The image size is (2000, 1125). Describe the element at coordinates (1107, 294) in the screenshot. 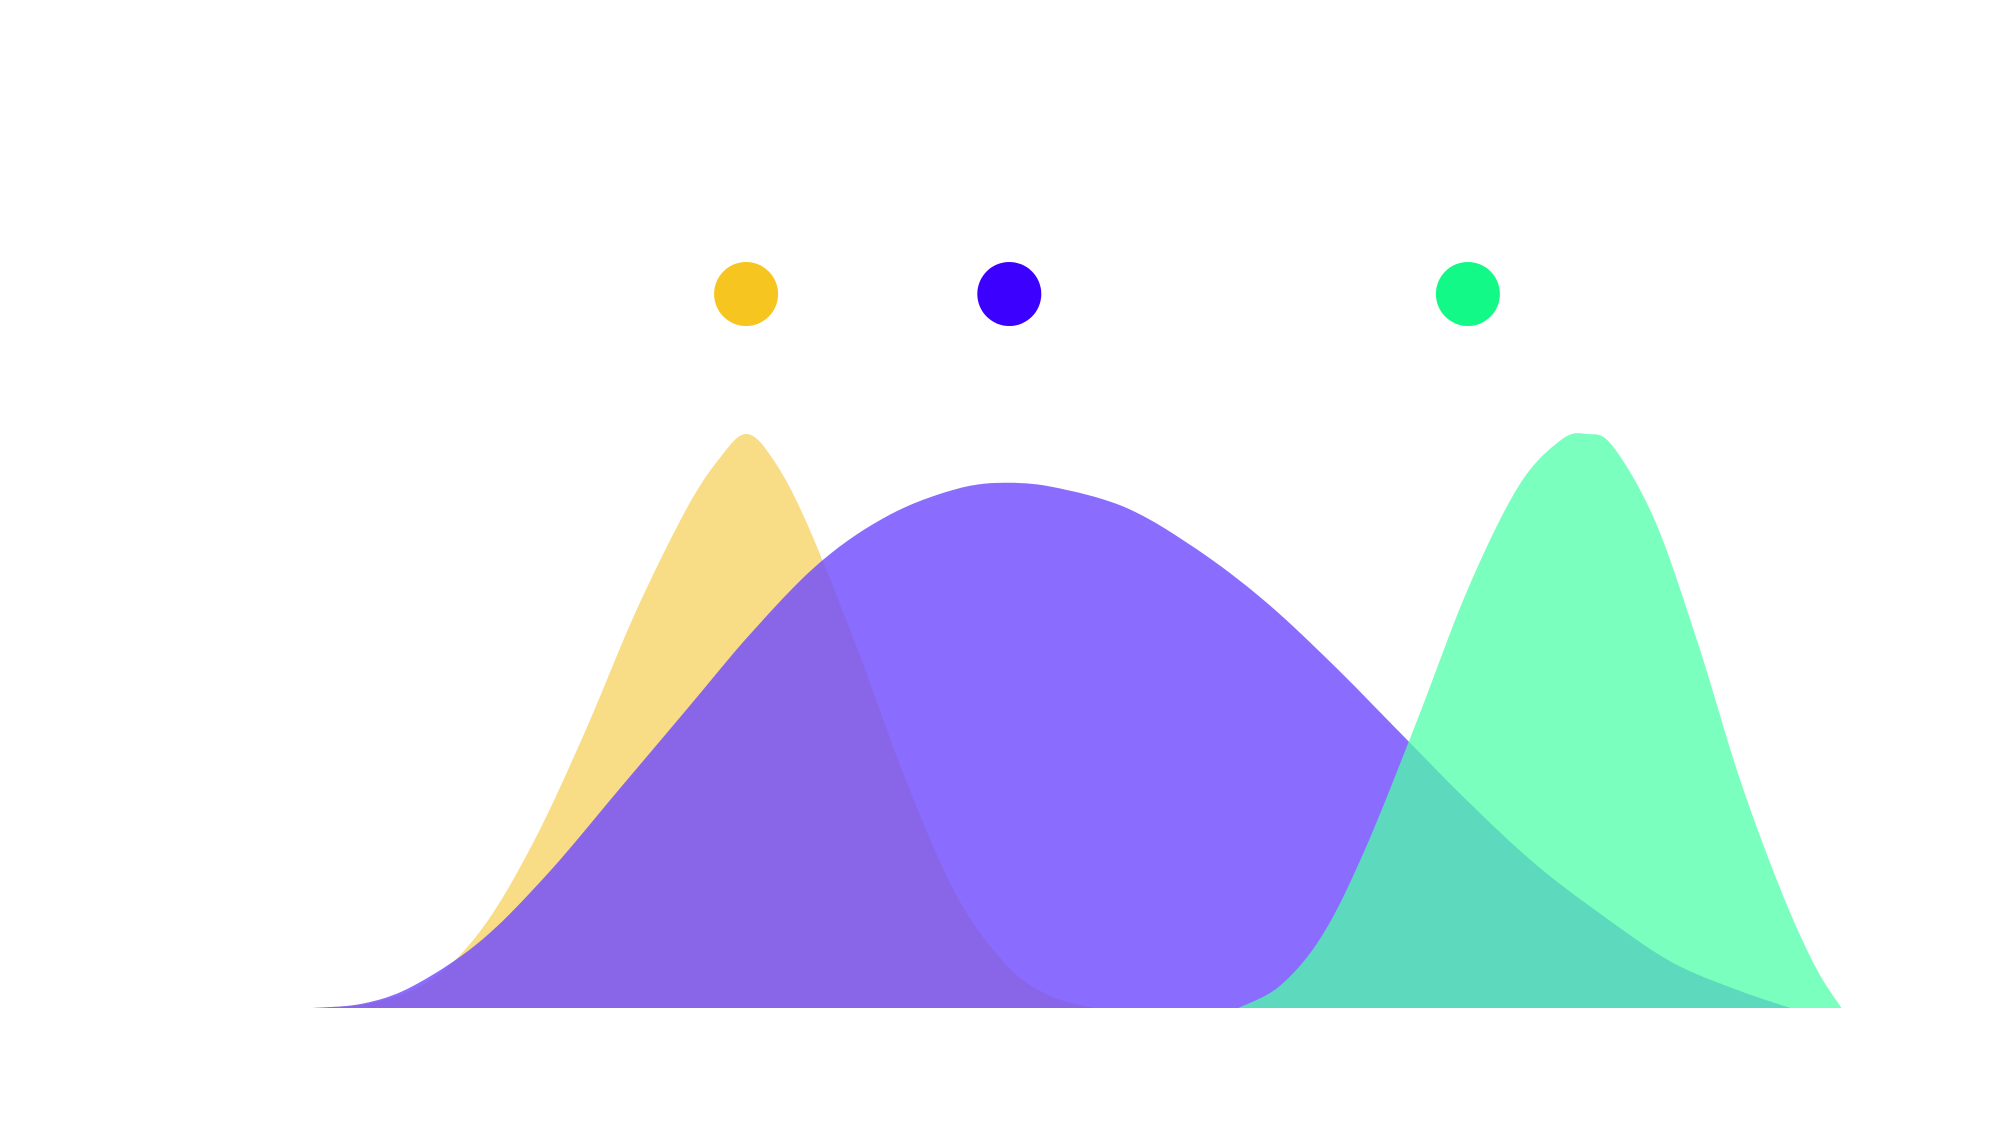

I see `series-markers` at that location.